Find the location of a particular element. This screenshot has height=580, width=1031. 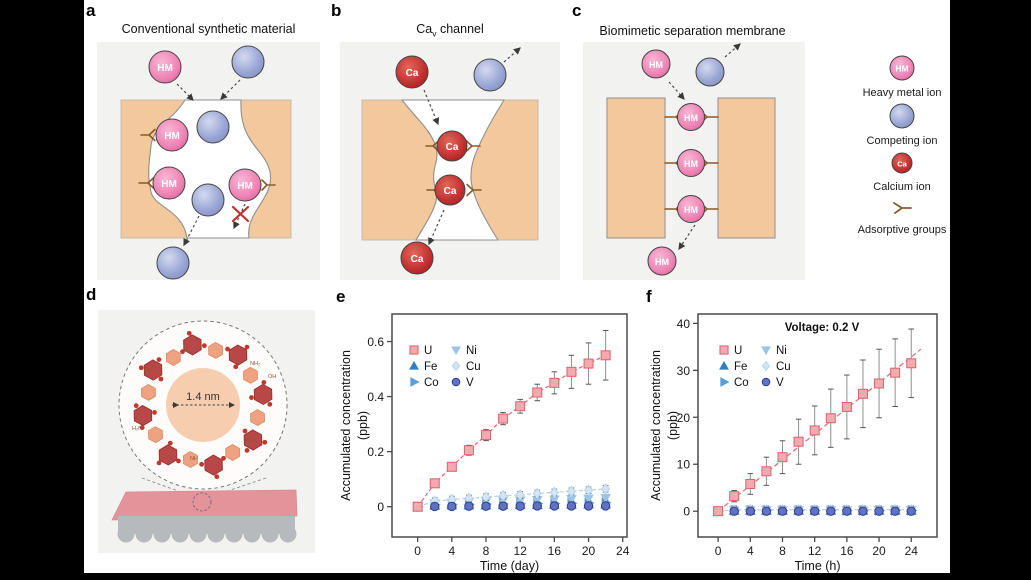

legend-label-V: V is located at coordinates (780, 383).